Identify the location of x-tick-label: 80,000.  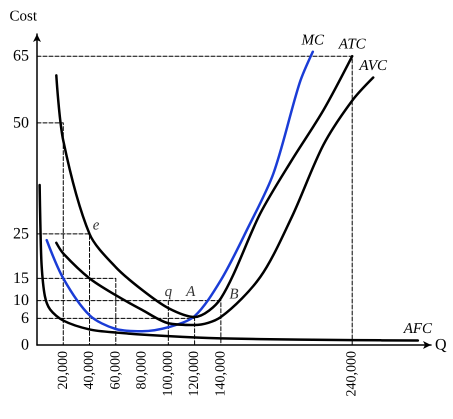
(142, 370).